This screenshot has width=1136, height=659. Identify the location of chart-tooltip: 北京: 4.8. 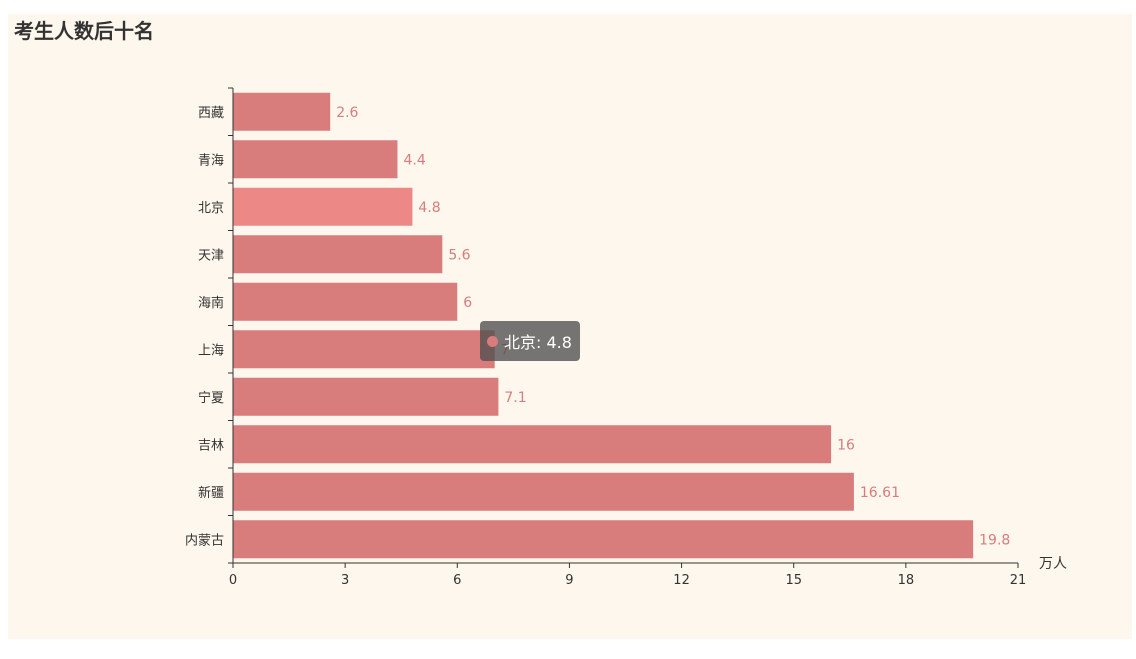
(530, 341).